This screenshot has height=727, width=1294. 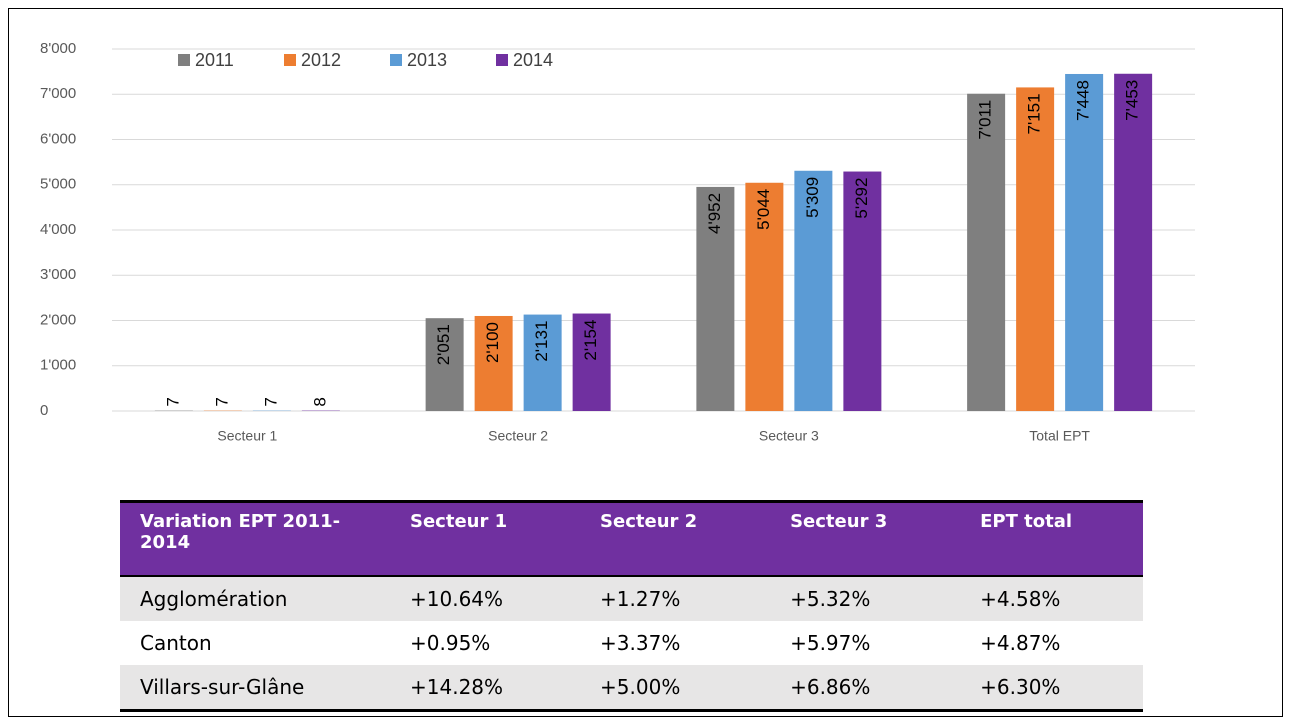 I want to click on data-label: 7'151, so click(x=1034, y=113).